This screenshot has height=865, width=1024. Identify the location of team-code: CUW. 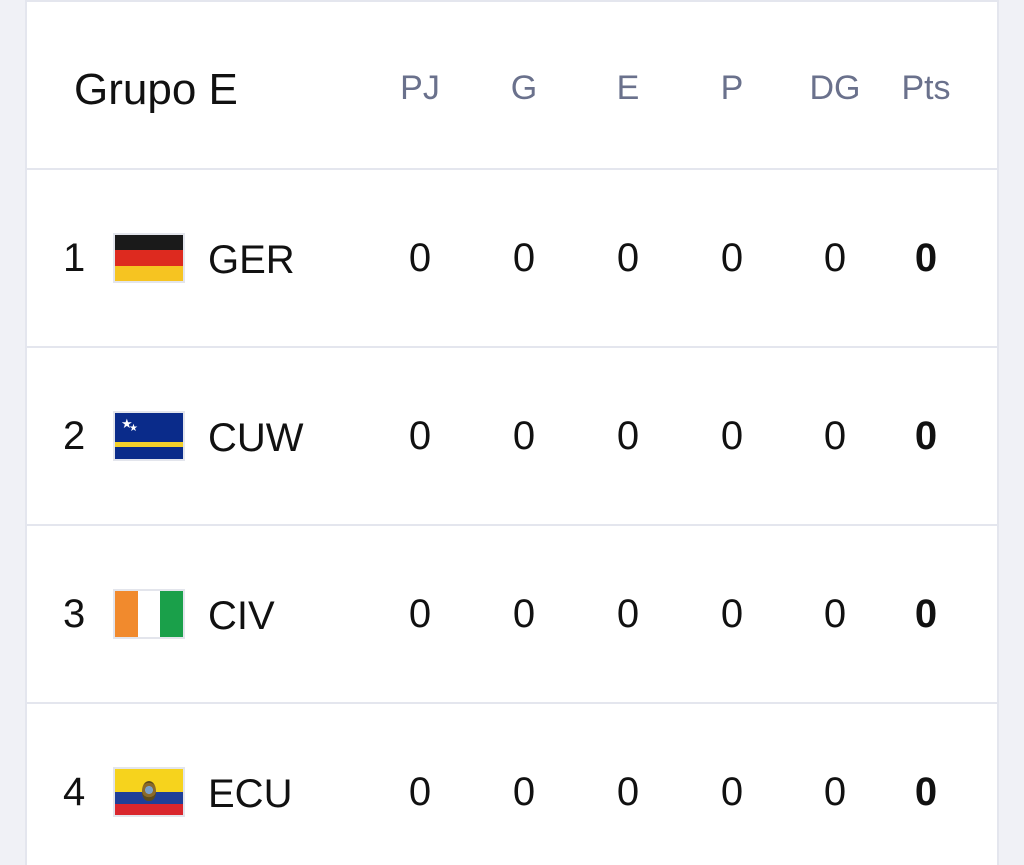
(256, 438).